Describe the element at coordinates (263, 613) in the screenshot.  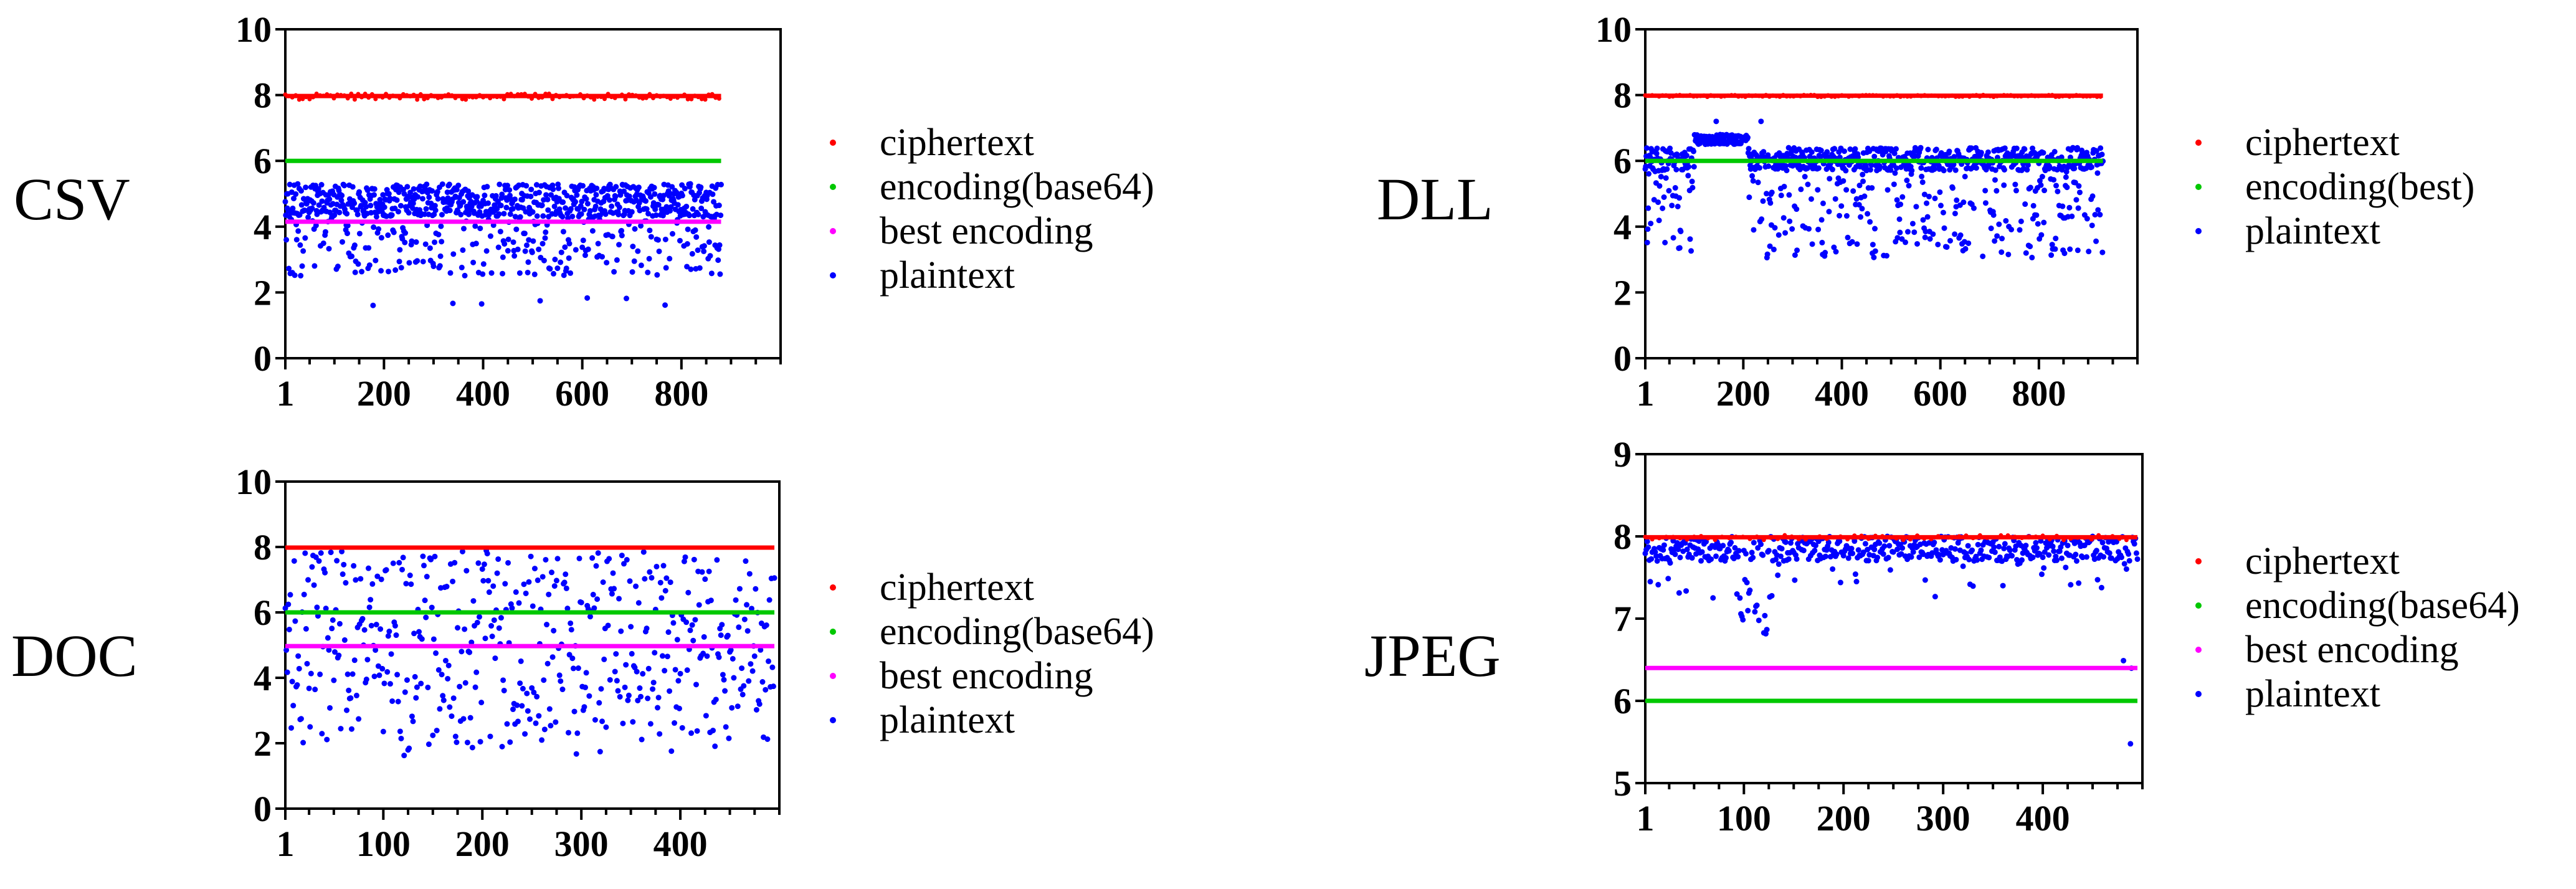
I see `y-tick-label: 6` at that location.